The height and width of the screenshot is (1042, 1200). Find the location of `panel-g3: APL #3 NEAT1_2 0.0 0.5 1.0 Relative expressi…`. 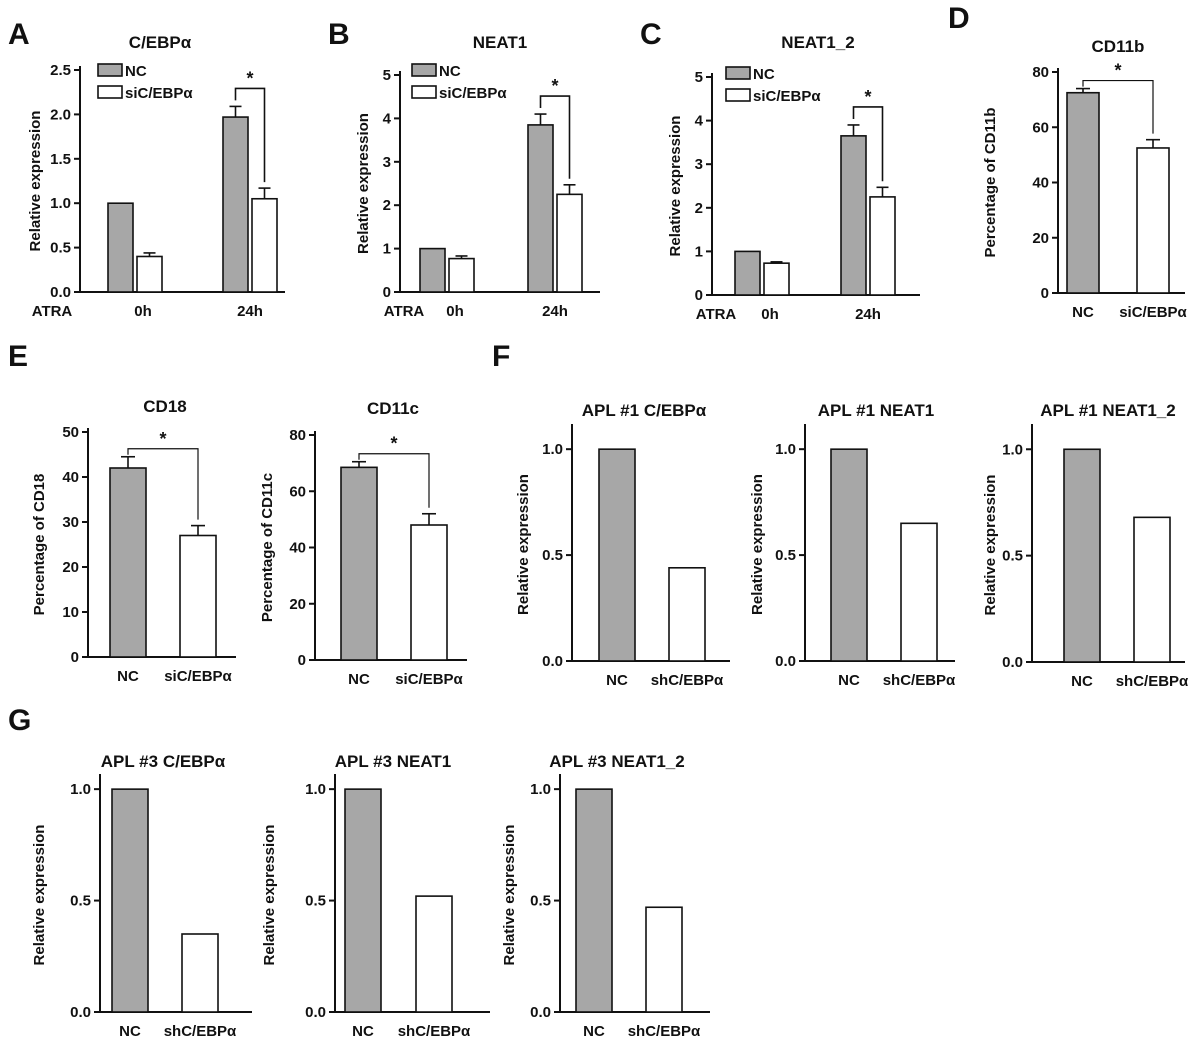

panel-g3: APL #3 NEAT1_2 0.0 0.5 1.0 Relative expressi… is located at coordinates (605, 896).